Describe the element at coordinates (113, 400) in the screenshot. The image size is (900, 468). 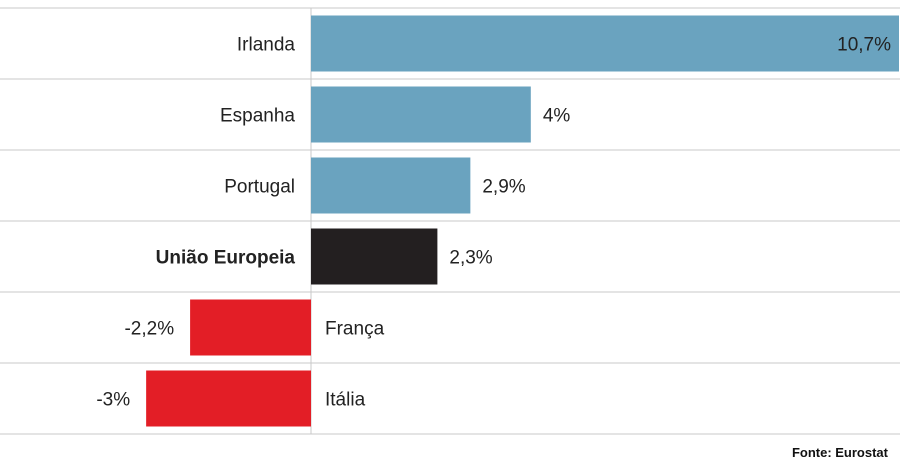
I see `value-label: -3%` at that location.